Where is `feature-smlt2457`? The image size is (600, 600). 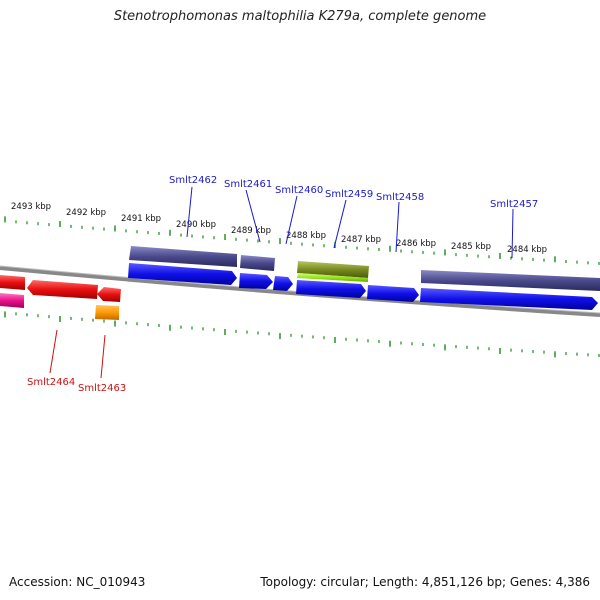
feature-smlt2457 is located at coordinates (510, 280).